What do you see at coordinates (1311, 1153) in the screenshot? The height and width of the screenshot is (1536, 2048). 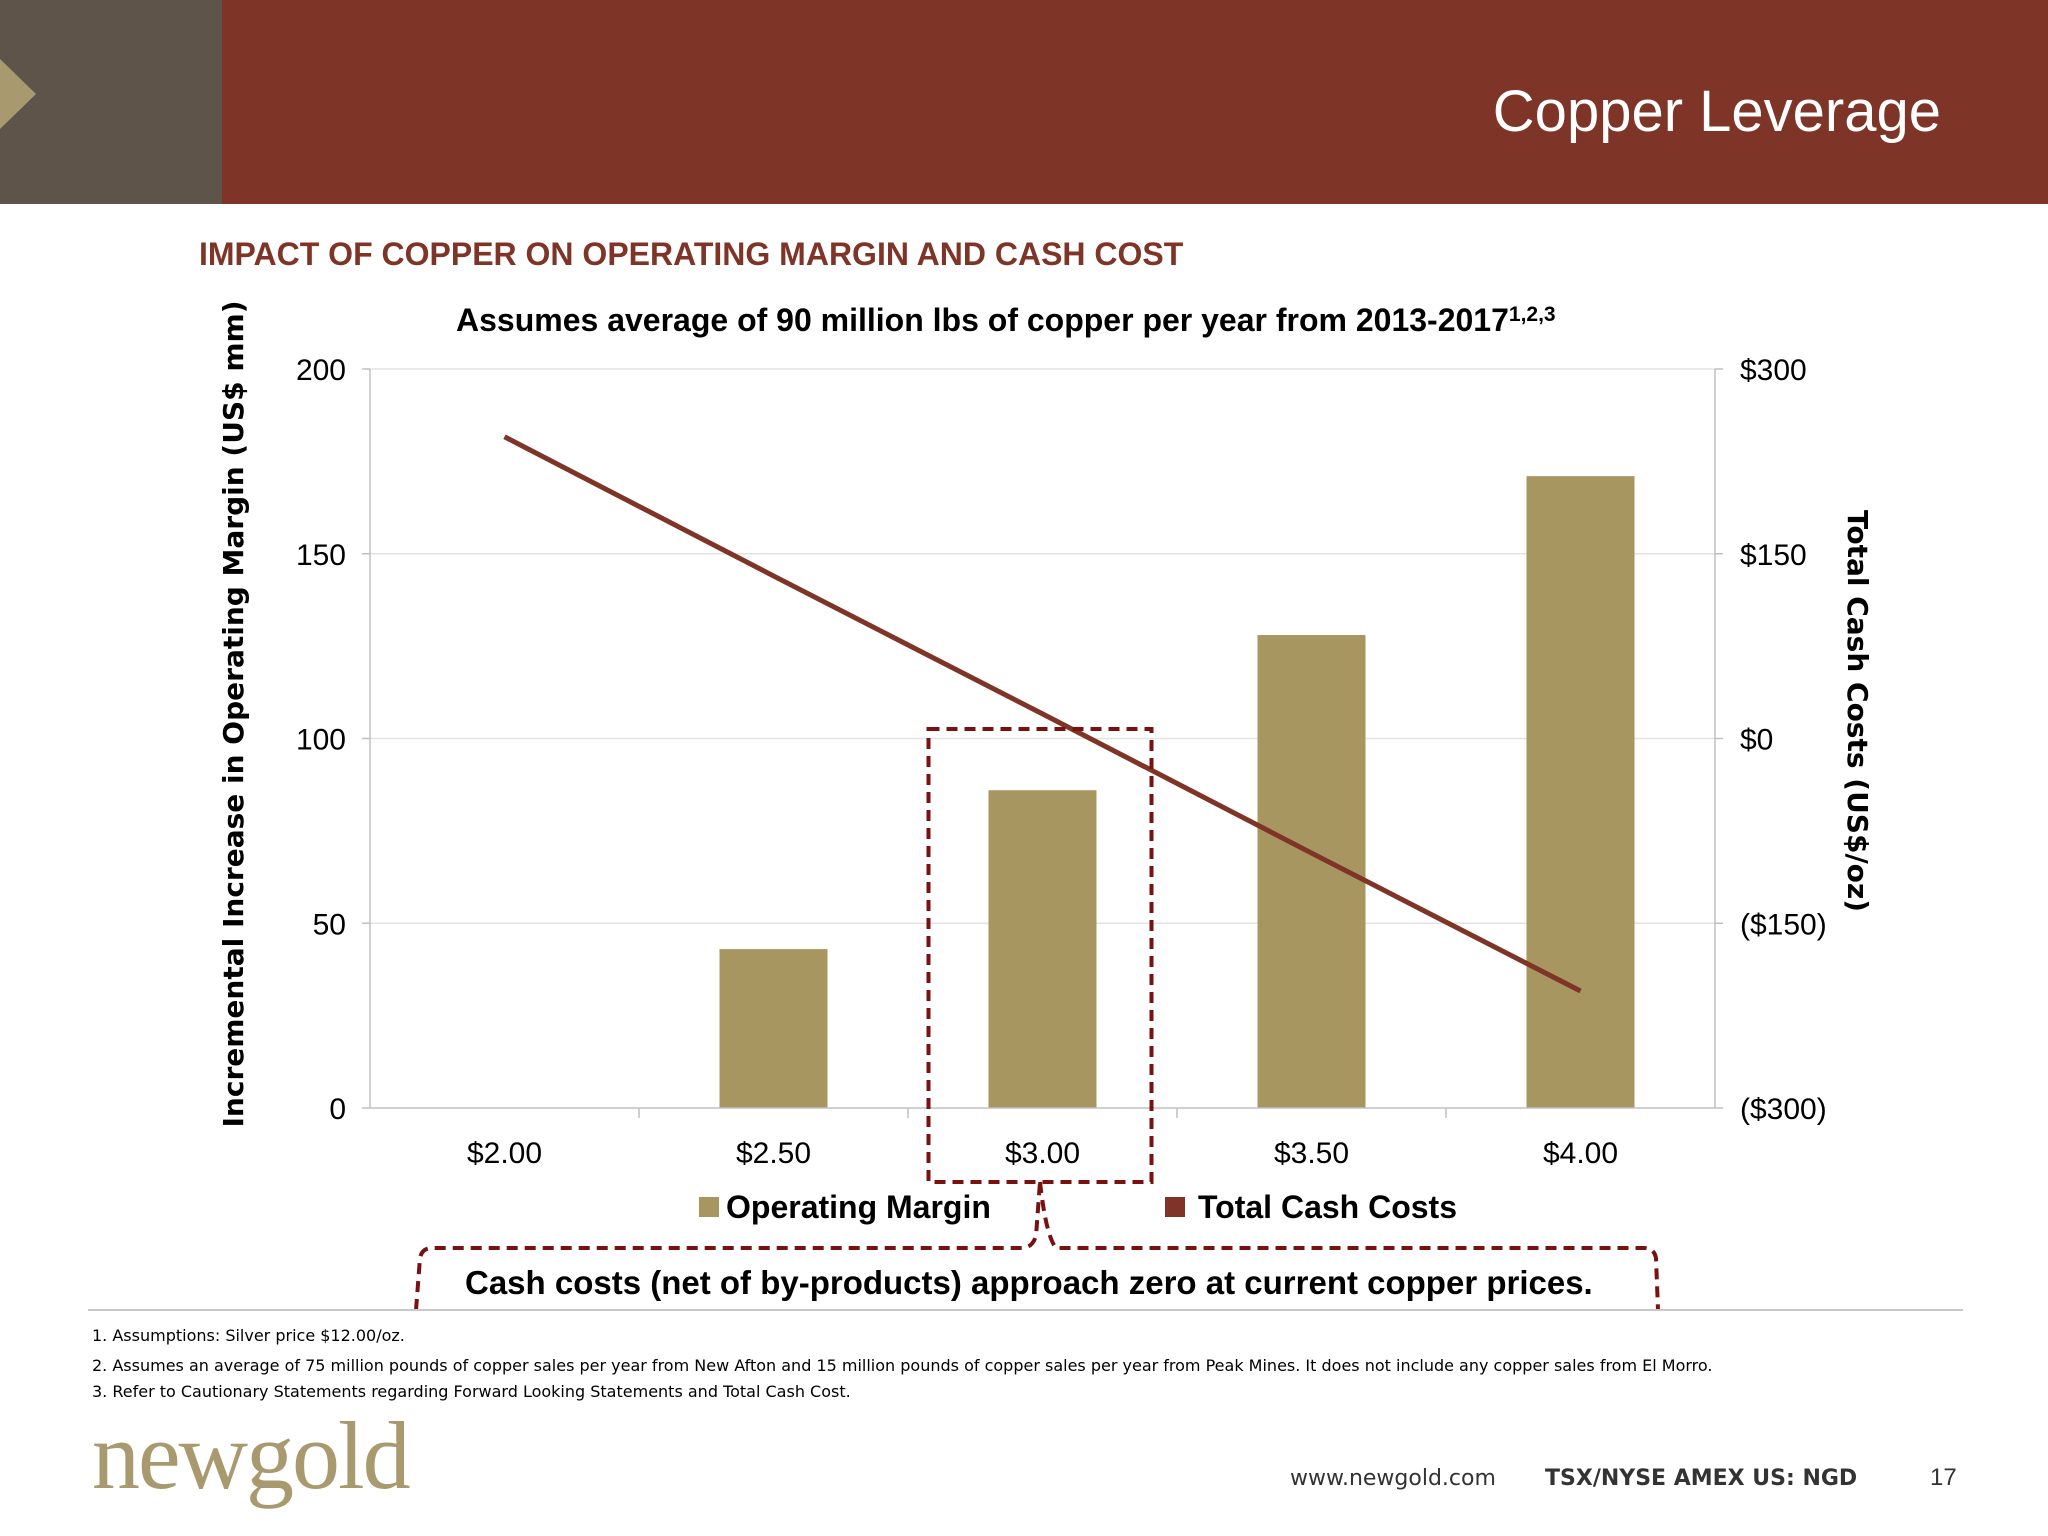 I see `x-axis-tick-label: $3.50` at bounding box center [1311, 1153].